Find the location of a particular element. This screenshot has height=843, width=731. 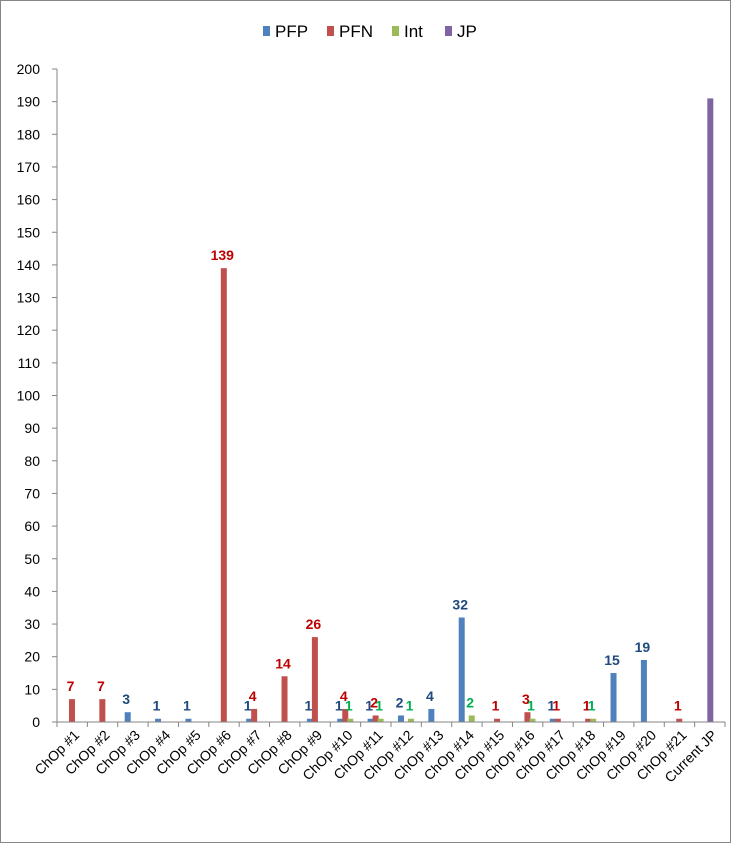

y-tick-label: 80 is located at coordinates (32, 461).